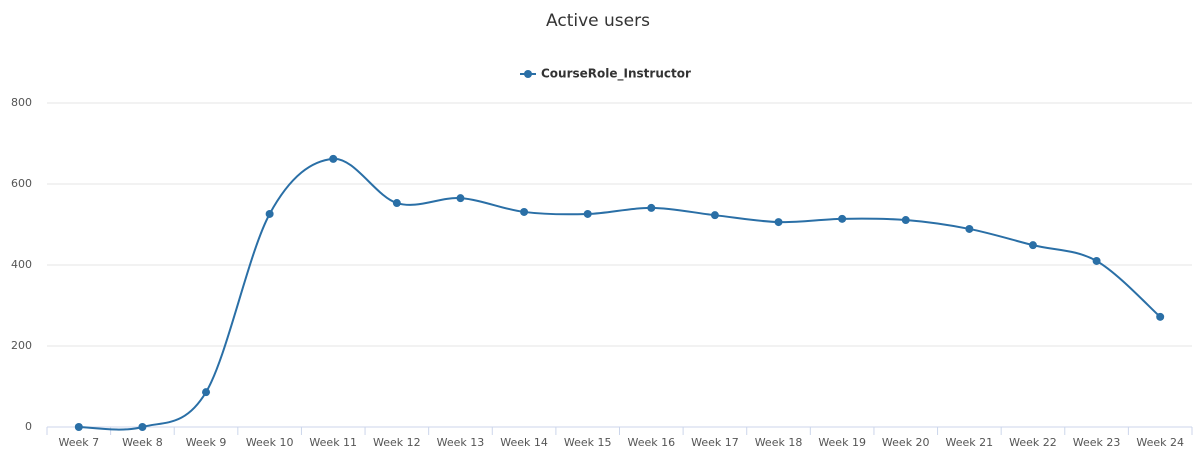  Describe the element at coordinates (21, 102) in the screenshot. I see `y-tick-label: 800` at that location.